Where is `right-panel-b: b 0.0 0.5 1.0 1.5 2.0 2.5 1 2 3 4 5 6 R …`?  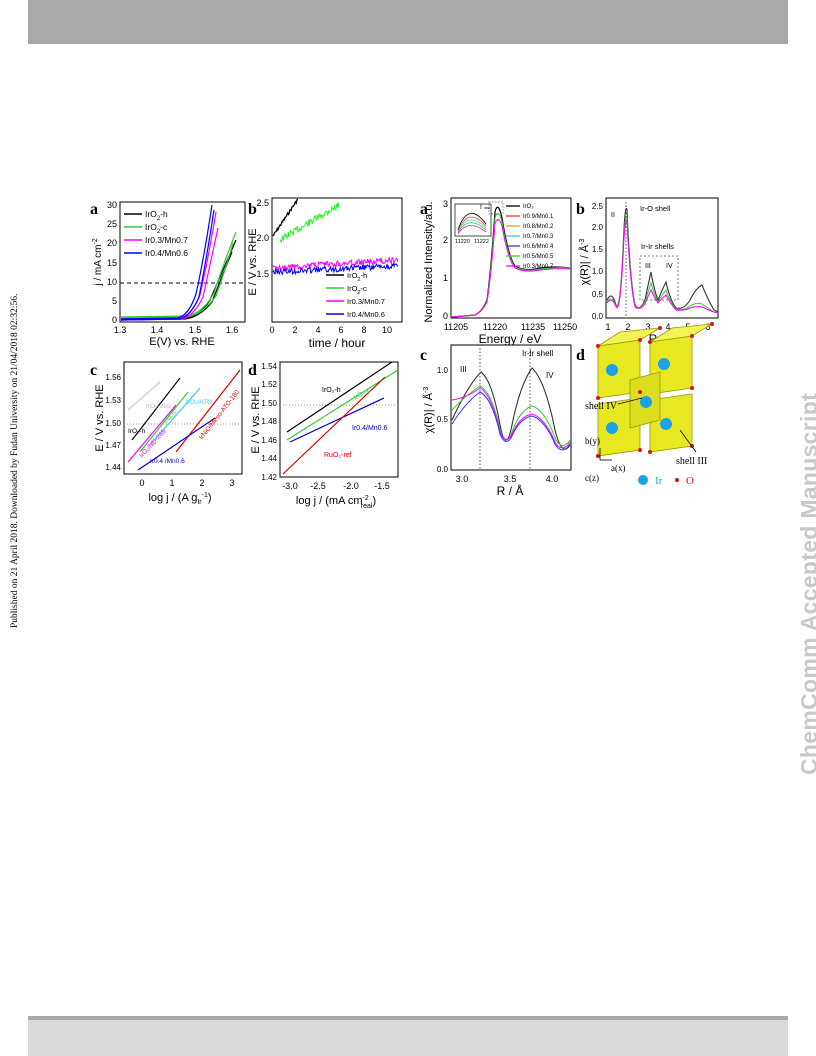
right-panel-b: b 0.0 0.5 1.0 1.5 2.0 2.5 1 2 3 4 5 6 R … is located at coordinates (647, 271).